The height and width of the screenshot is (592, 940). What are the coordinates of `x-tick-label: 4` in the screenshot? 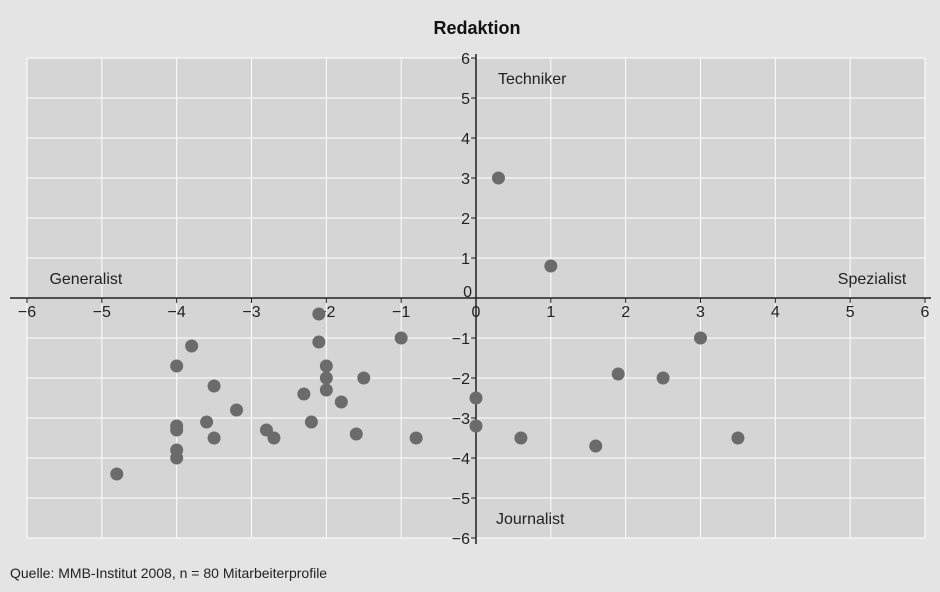 It's located at (775, 312).